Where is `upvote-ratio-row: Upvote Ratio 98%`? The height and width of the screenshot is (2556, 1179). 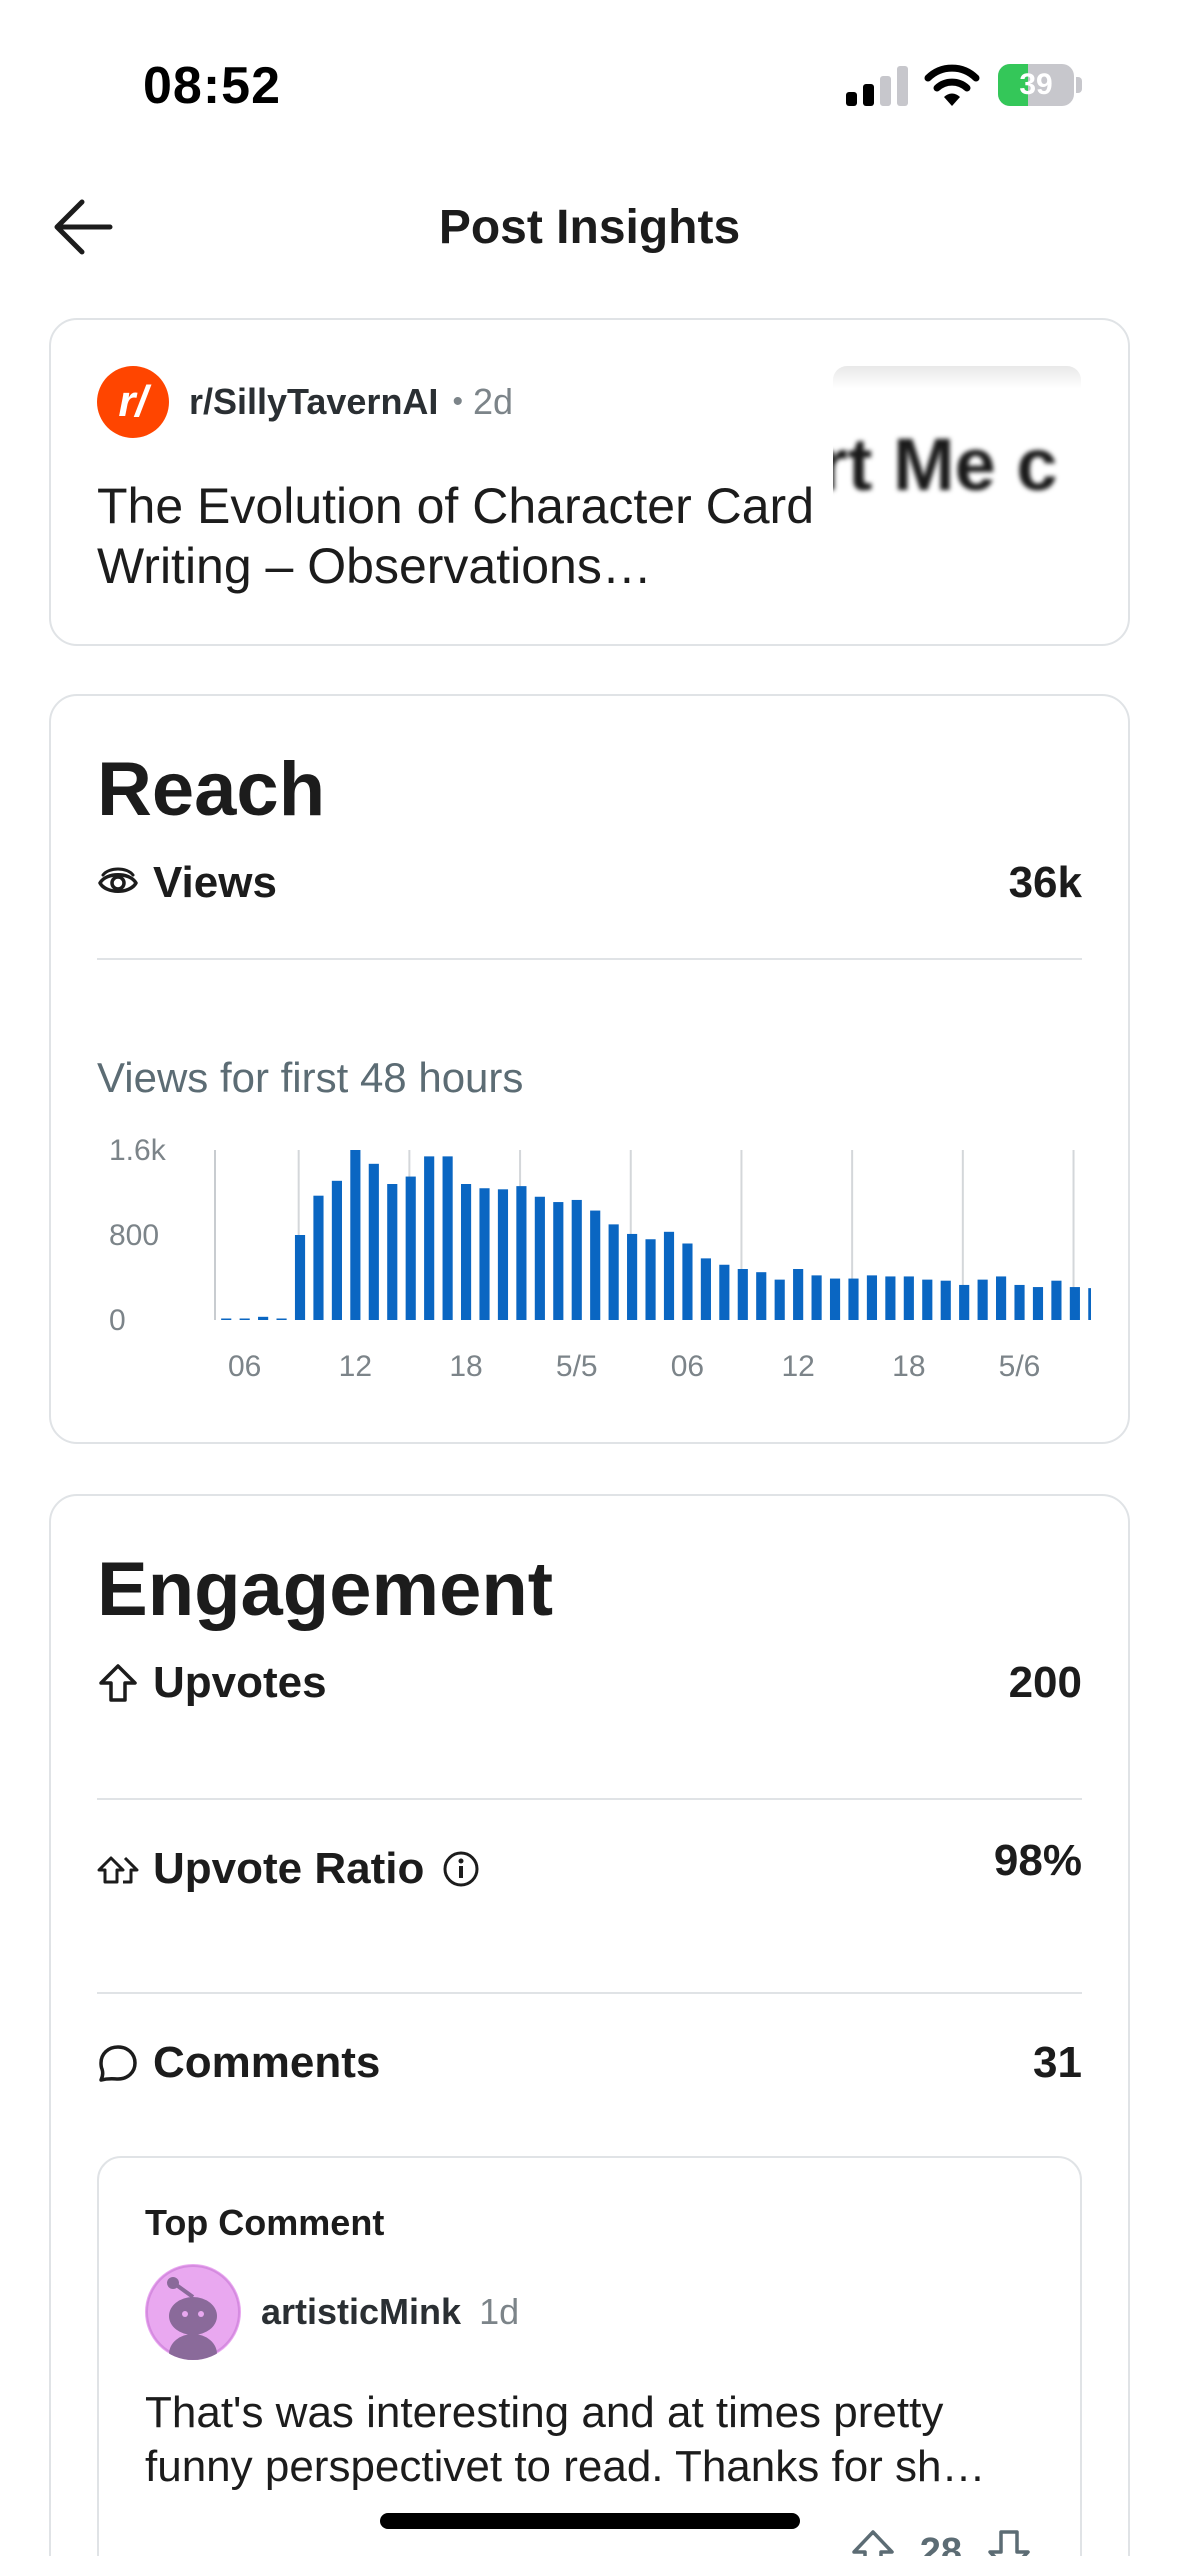 upvote-ratio-row: Upvote Ratio 98% is located at coordinates (589, 1869).